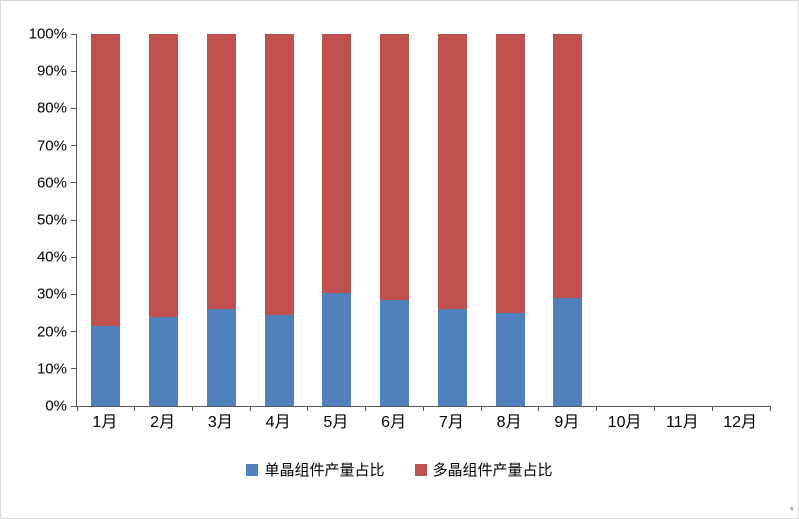 Image resolution: width=799 pixels, height=519 pixels. I want to click on y-axis-label: 50%, so click(51, 220).